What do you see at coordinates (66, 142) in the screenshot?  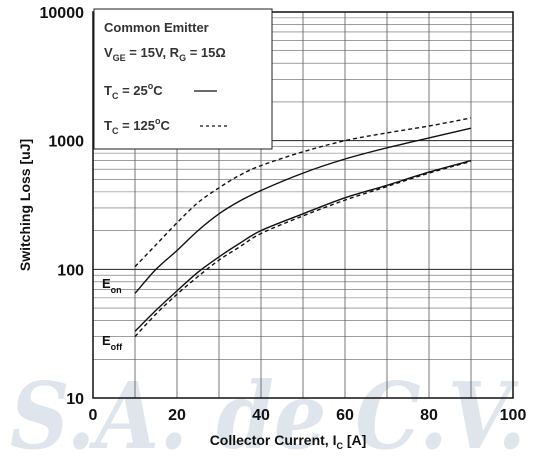 I see `y-tick-label: 1000` at bounding box center [66, 142].